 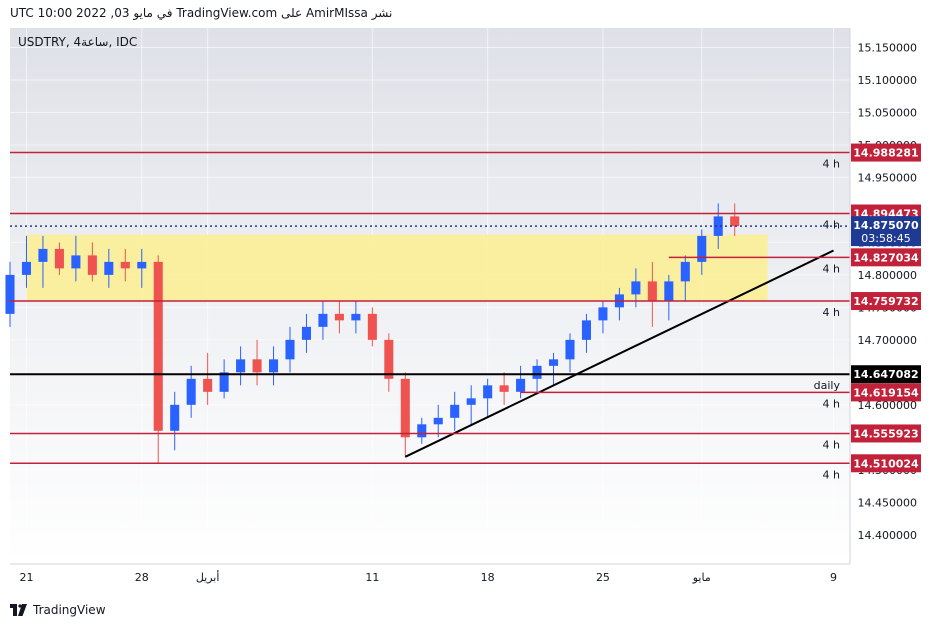 I want to click on level-price-label: 14.619154, so click(x=886, y=392).